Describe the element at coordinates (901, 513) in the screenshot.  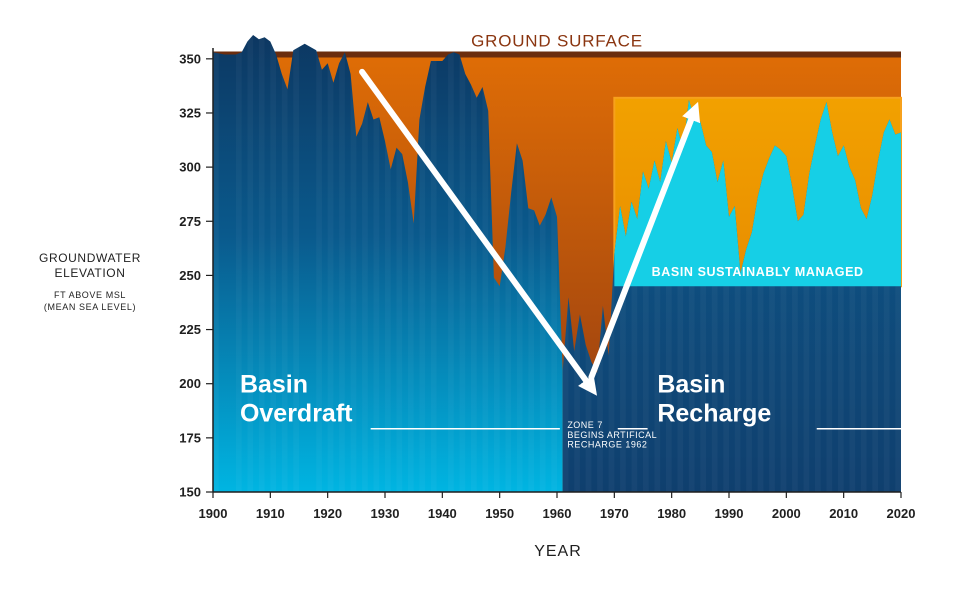
I see `x-tick-label: 2020` at that location.